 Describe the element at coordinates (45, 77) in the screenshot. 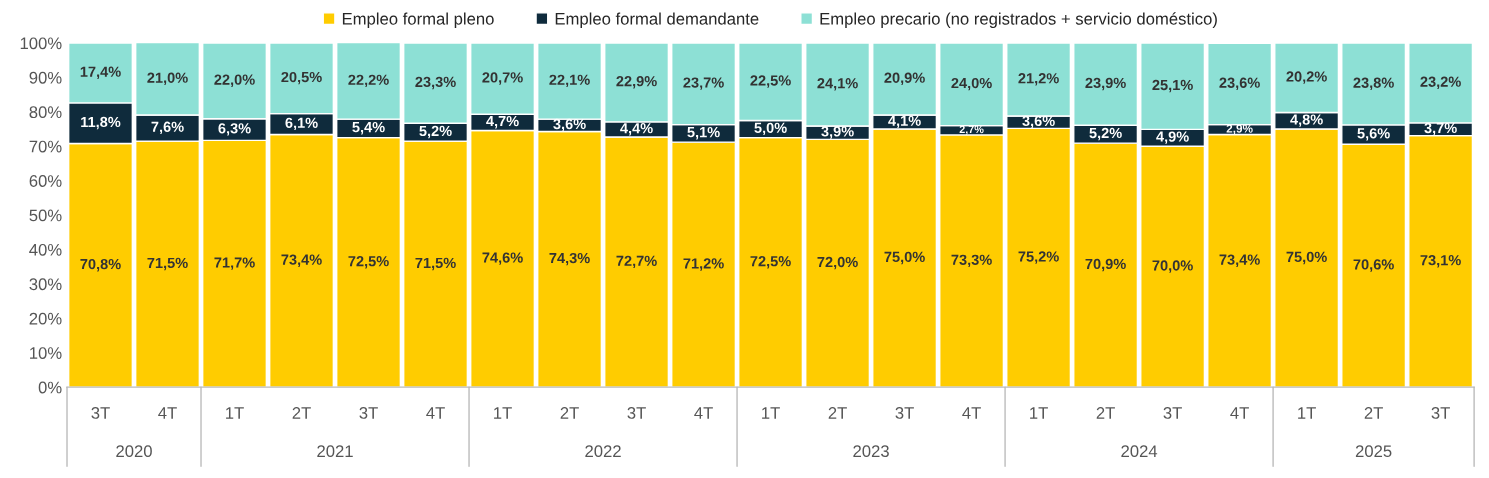

I see `y-tick-label: 90%` at that location.